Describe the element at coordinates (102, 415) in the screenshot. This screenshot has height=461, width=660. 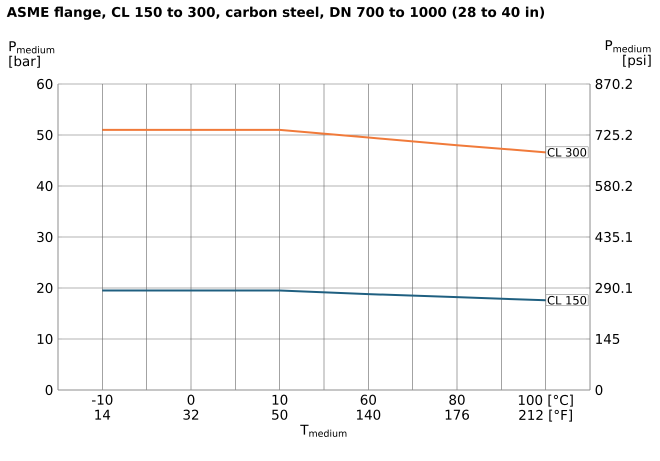
I see `text: 14` at that location.